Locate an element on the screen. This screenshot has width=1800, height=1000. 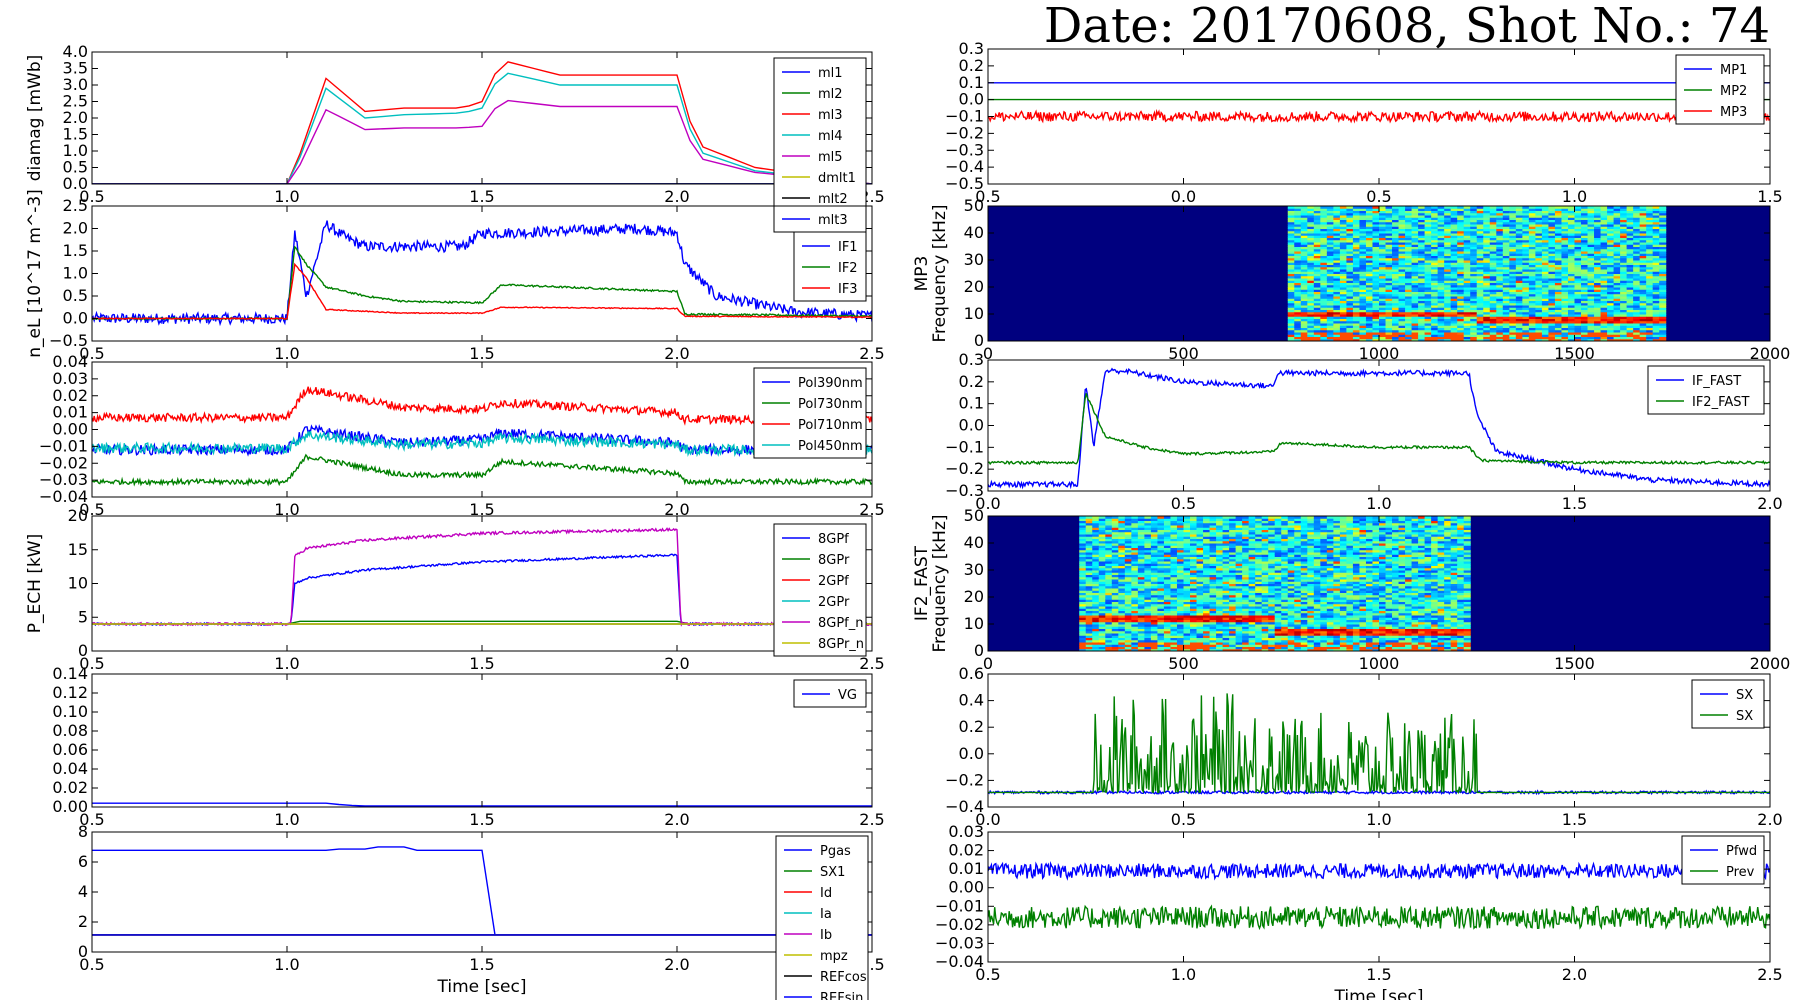
legend-label: ml4 is located at coordinates (830, 136).